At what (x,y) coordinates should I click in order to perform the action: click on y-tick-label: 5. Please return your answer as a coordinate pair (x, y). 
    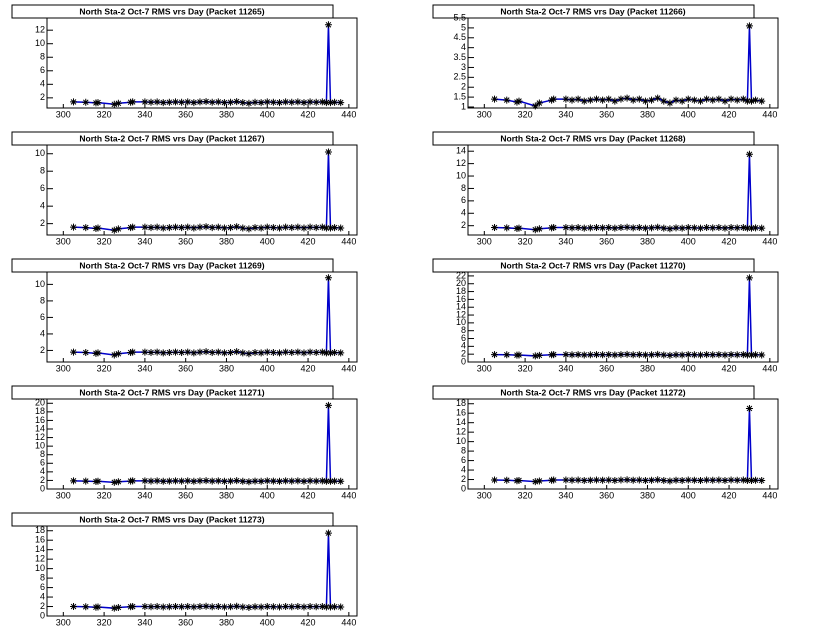
    Looking at the image, I should click on (463, 27).